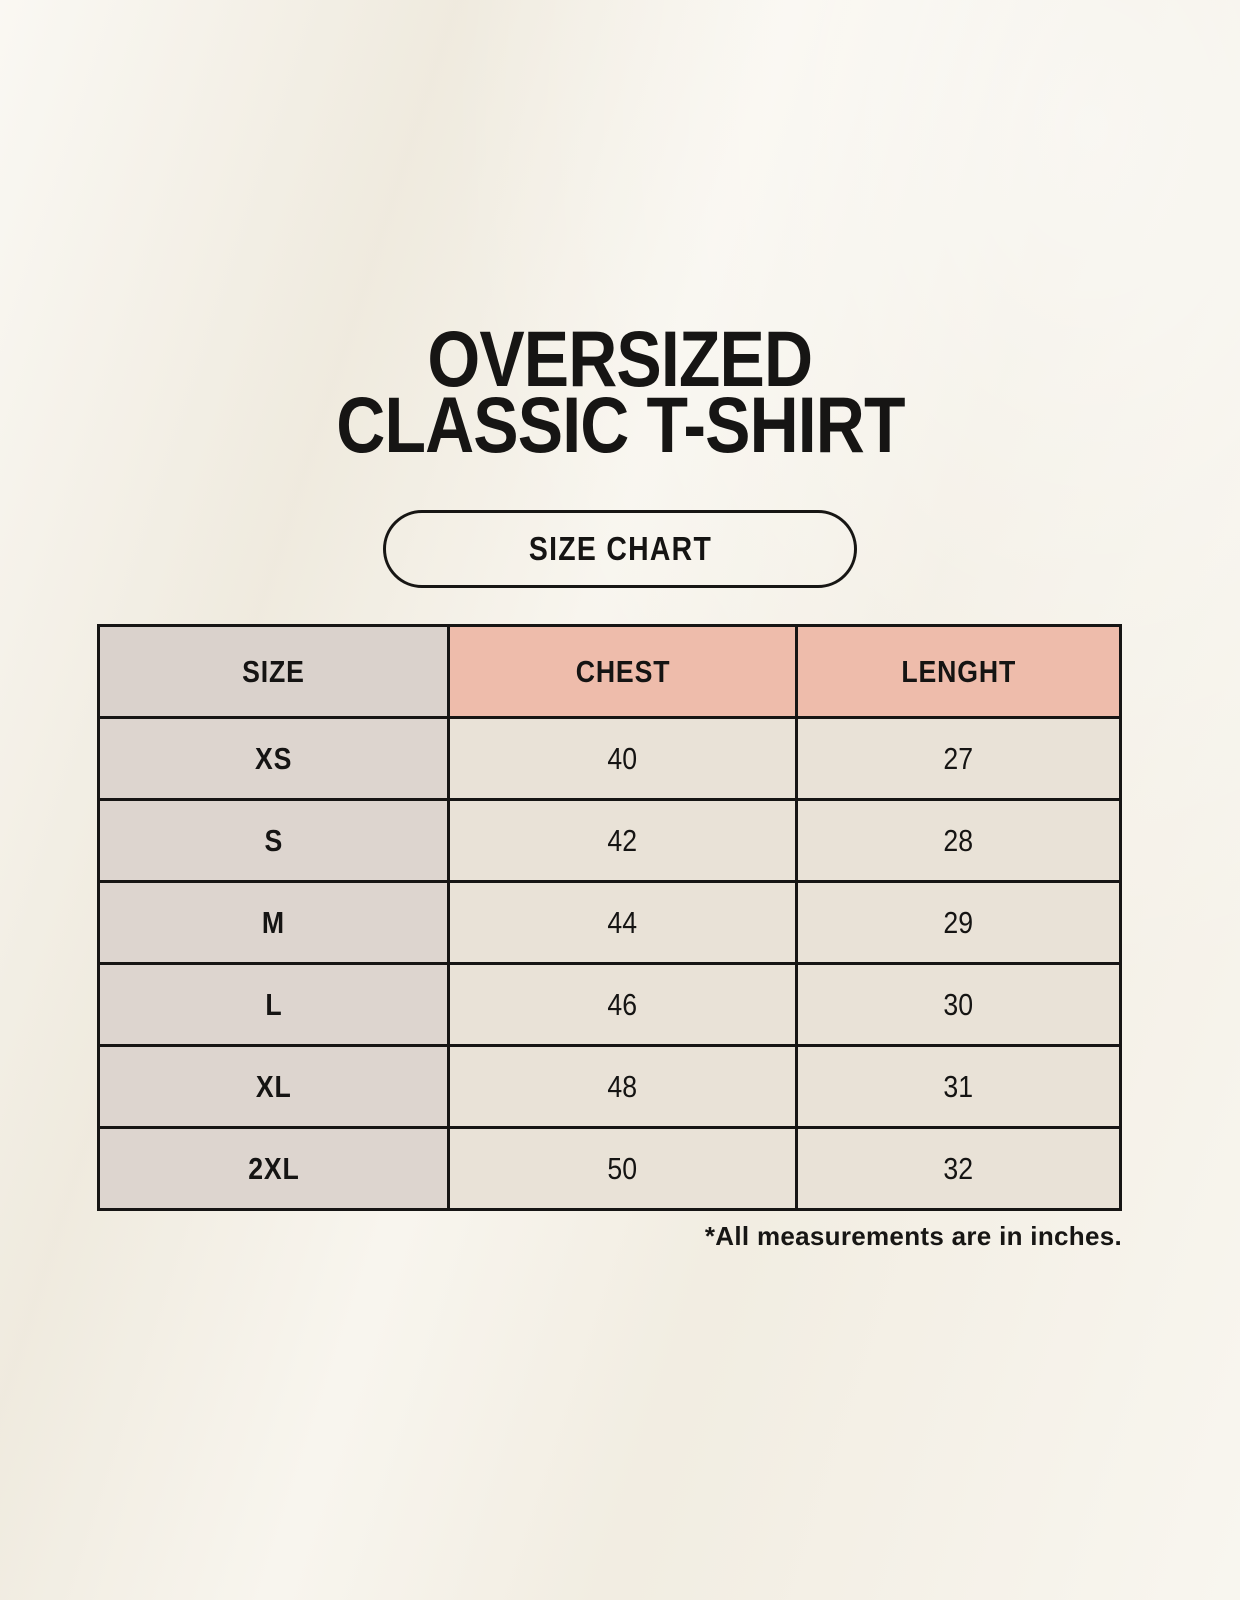 The width and height of the screenshot is (1240, 1600). I want to click on header-cell-lenght: LENGHT, so click(958, 671).